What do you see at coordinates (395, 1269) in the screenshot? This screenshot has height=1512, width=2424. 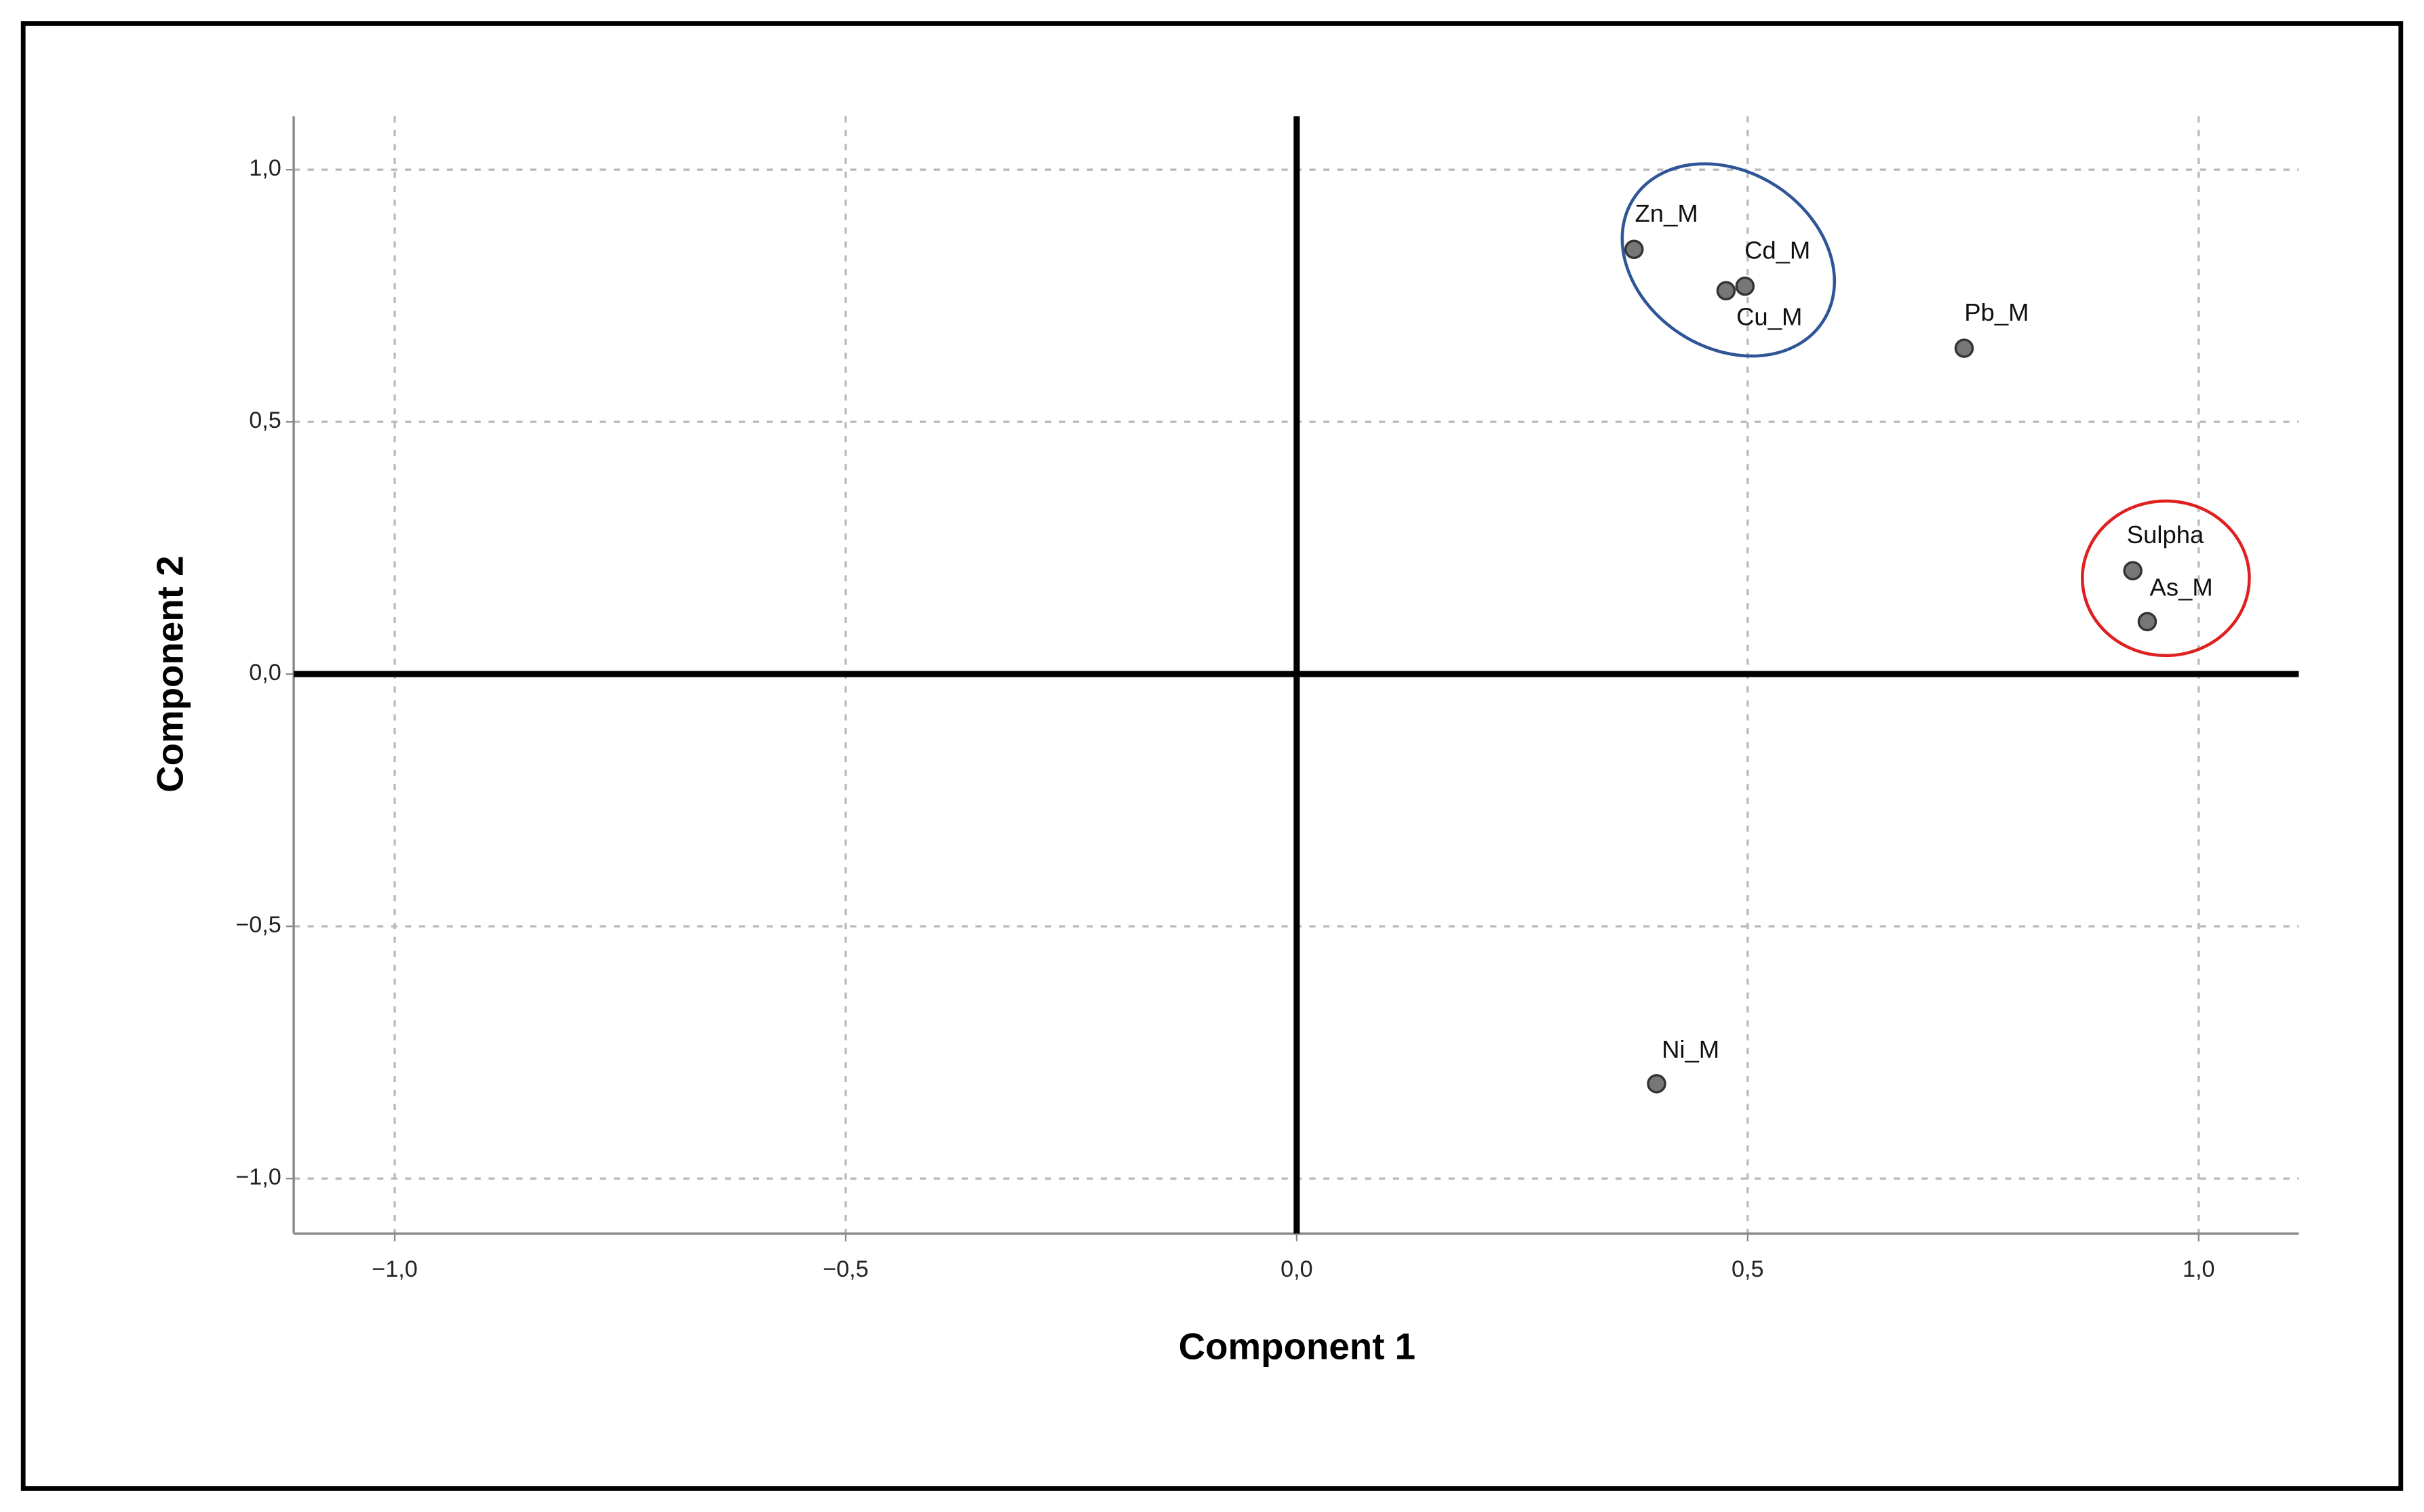 I see `x-tick-label: −1,0` at bounding box center [395, 1269].